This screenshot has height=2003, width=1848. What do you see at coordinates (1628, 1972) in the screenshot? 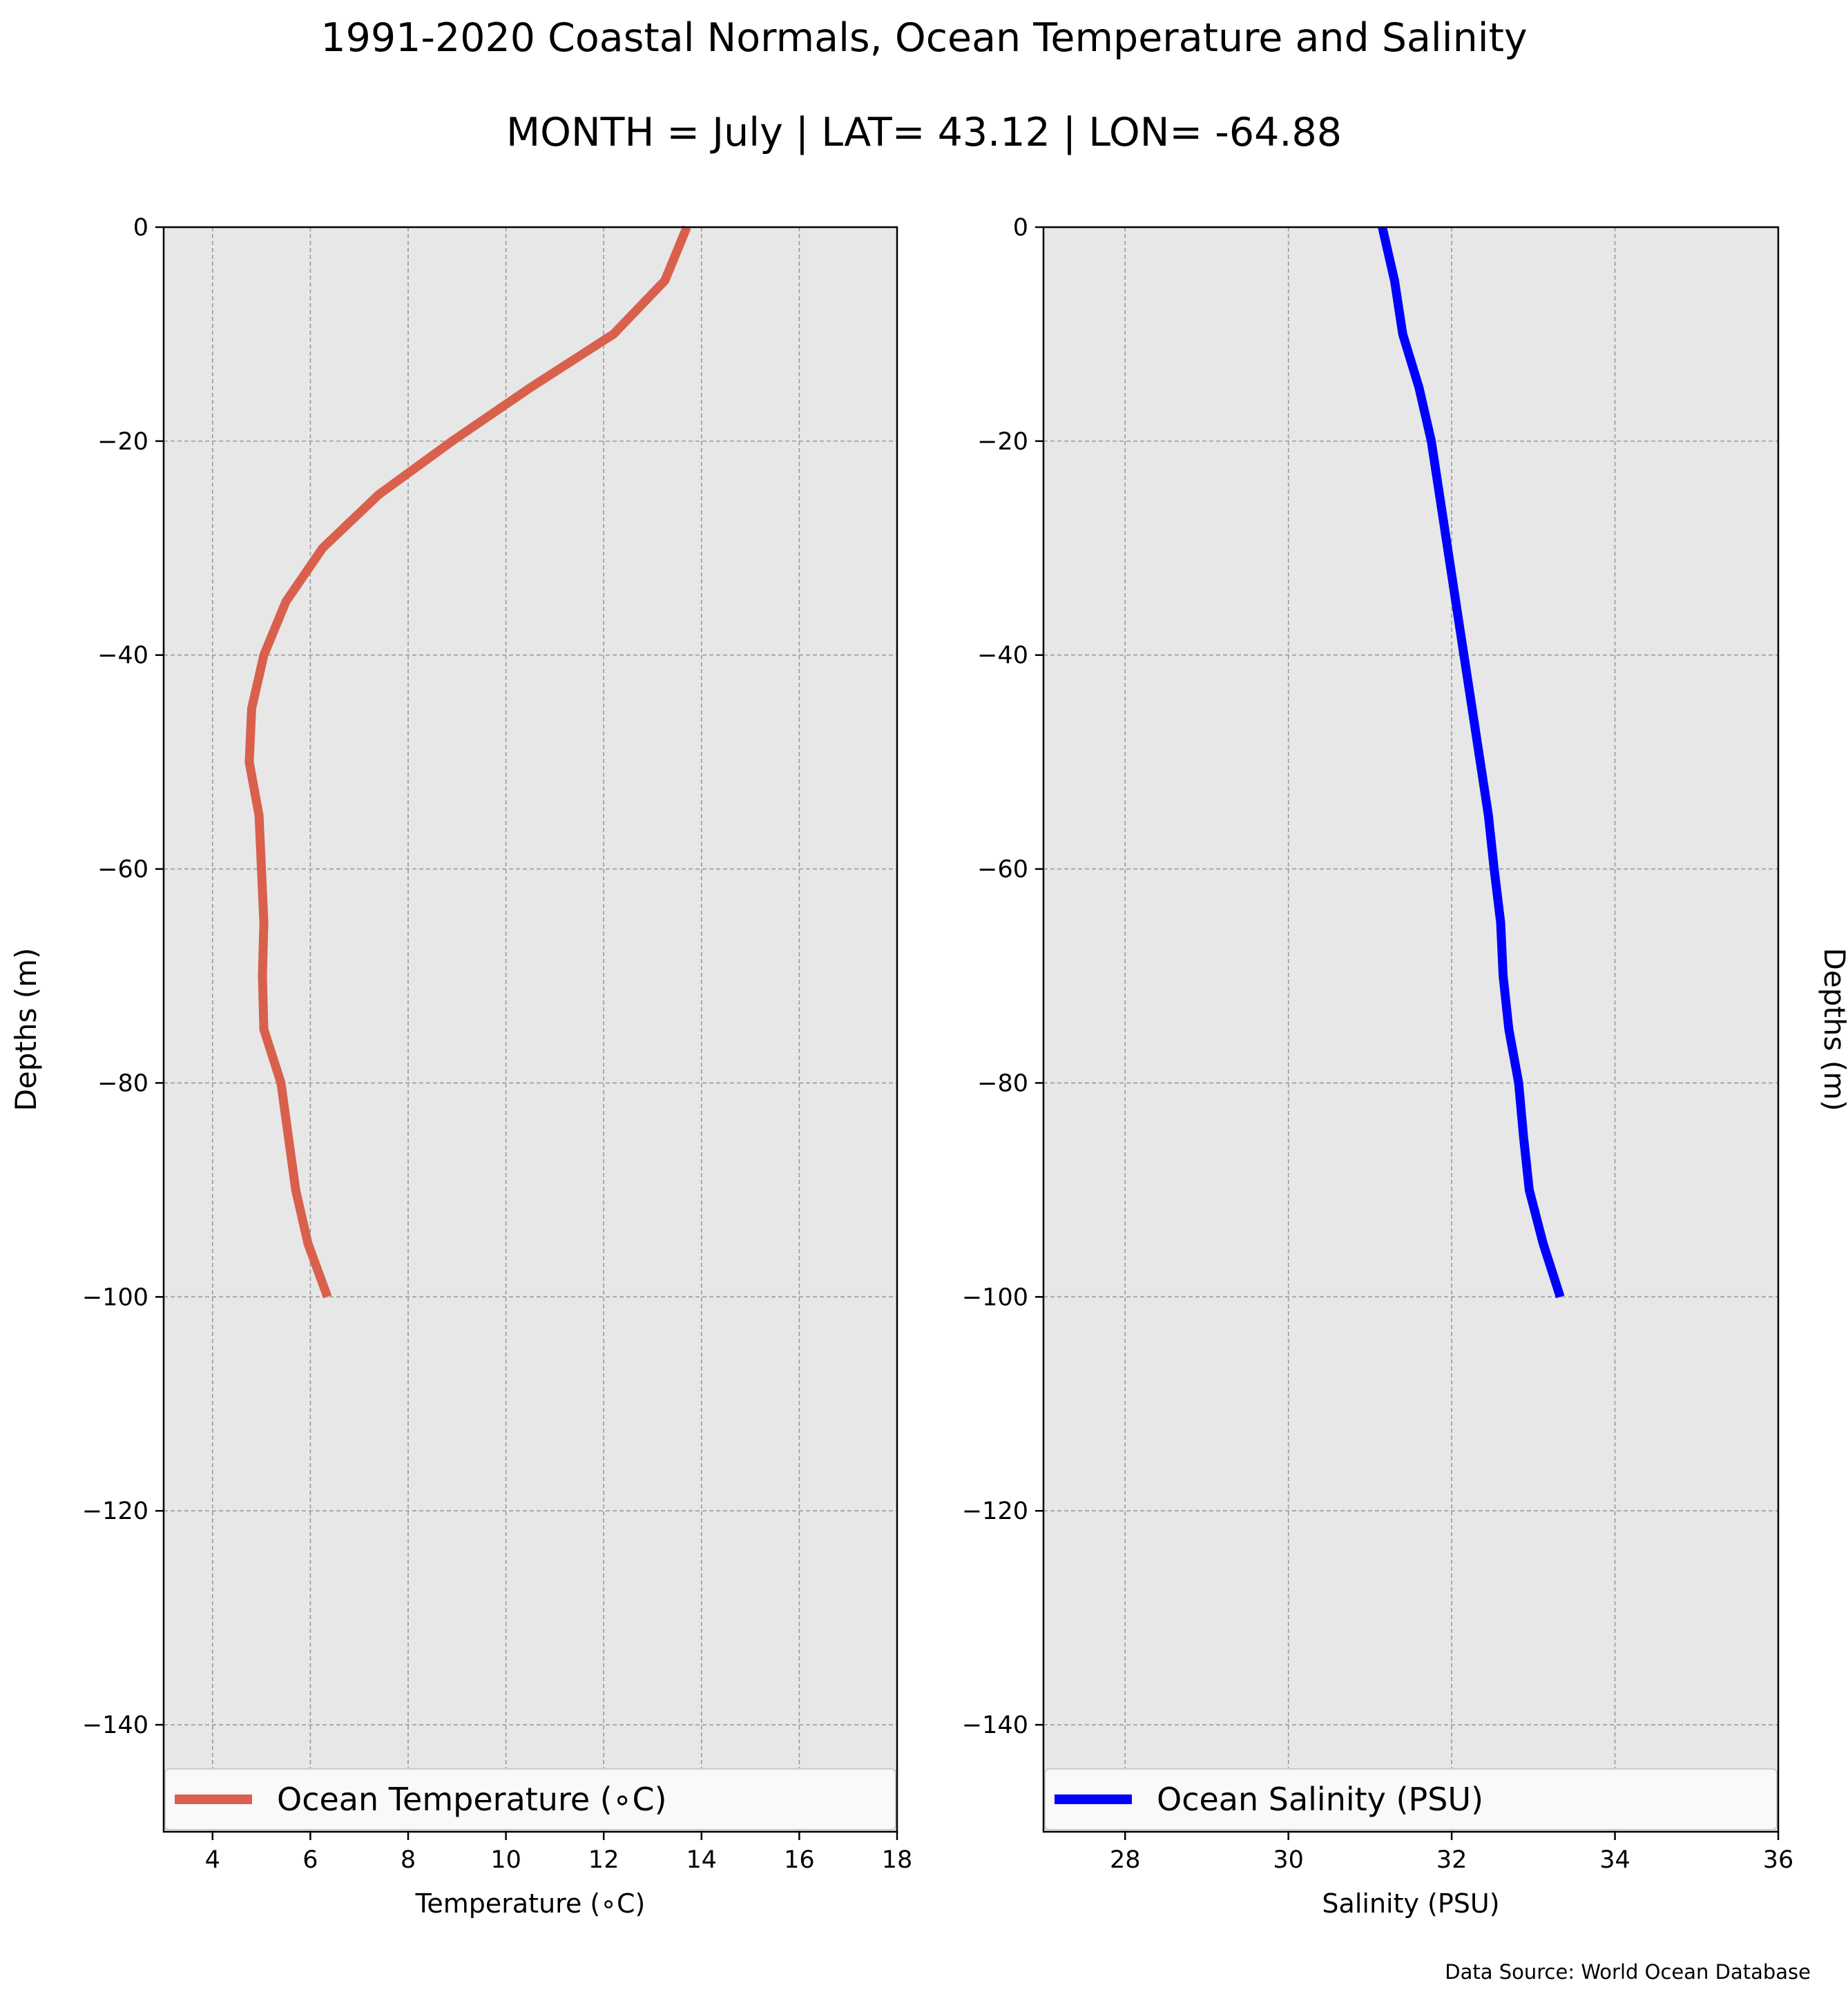
I see `data-source-note: Data Source: World Ocean Database` at bounding box center [1628, 1972].